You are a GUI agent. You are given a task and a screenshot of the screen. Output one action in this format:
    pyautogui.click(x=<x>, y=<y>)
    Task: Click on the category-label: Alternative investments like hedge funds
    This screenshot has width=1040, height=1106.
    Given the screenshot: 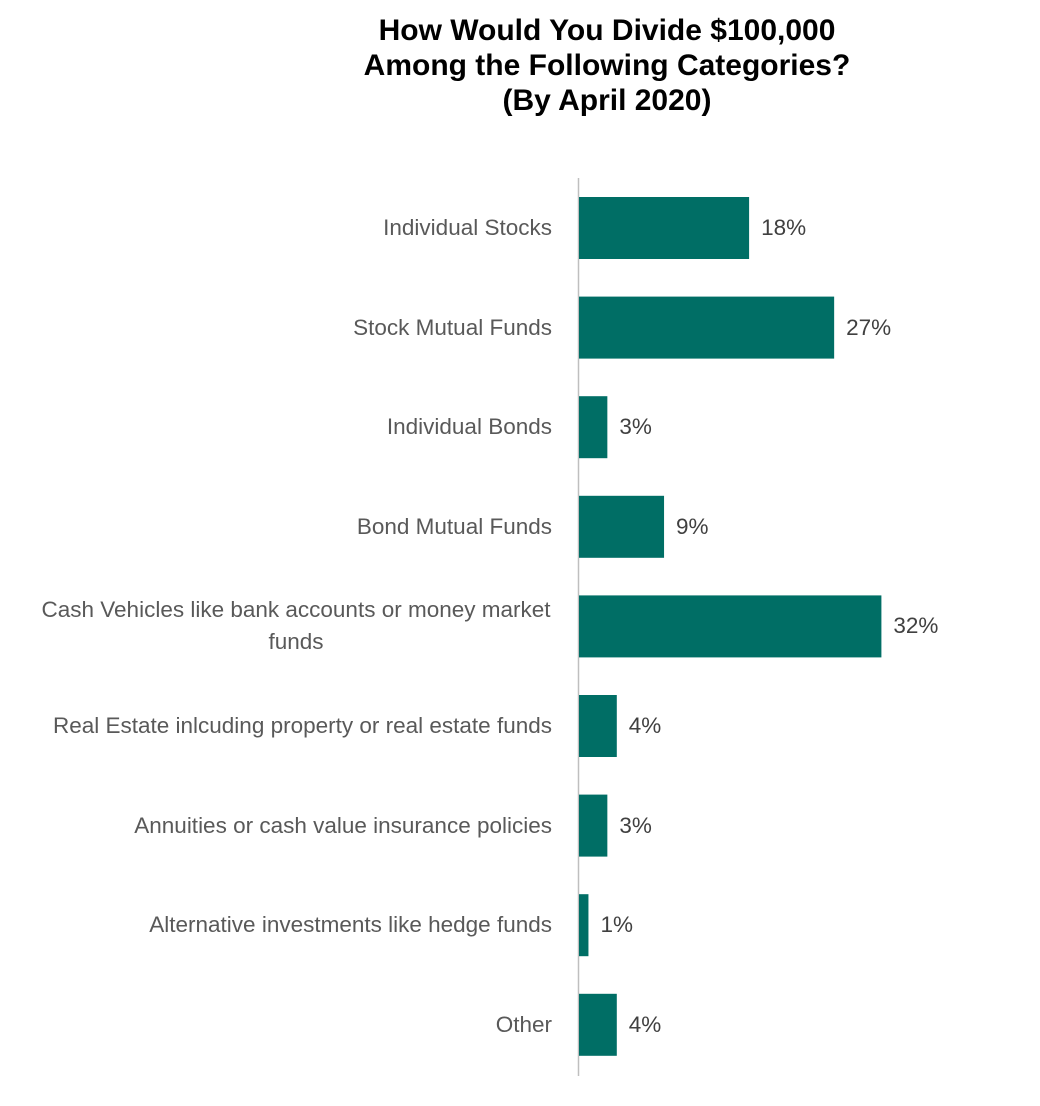 What is the action you would take?
    pyautogui.click(x=296, y=925)
    